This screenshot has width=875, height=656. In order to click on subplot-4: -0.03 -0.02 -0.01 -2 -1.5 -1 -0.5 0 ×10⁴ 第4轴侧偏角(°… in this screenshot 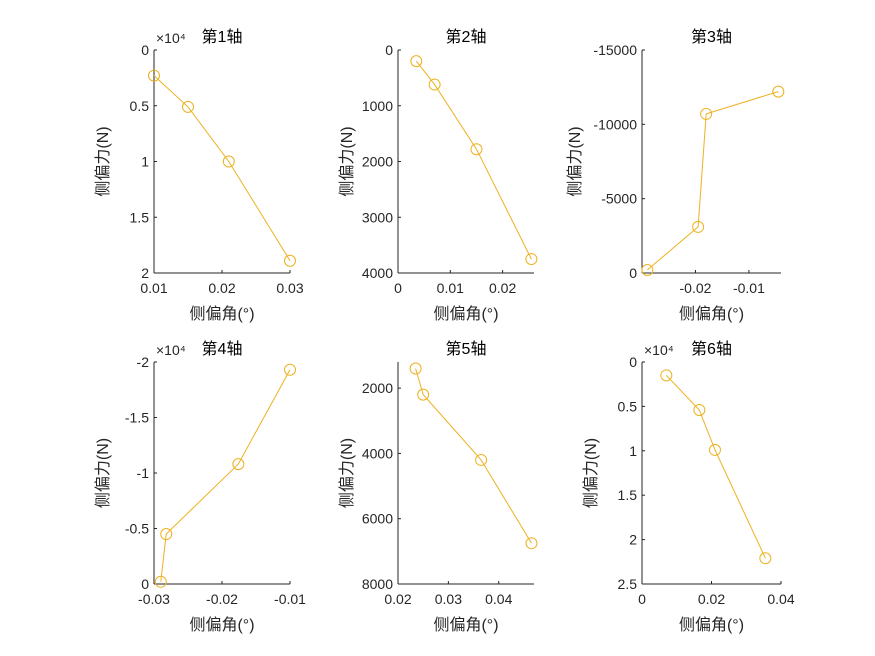, I will do `click(200, 487)`.